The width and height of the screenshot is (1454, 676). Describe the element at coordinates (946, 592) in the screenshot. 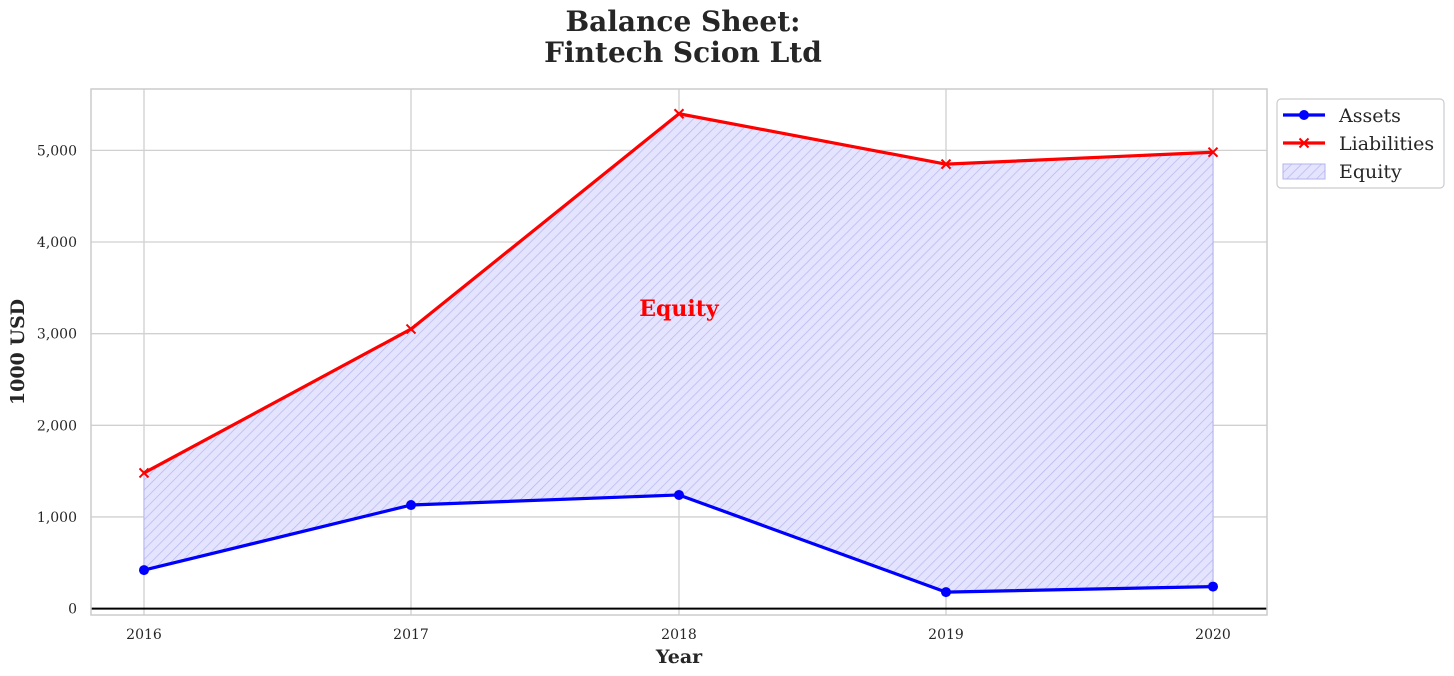

I see `assets-point-2019` at that location.